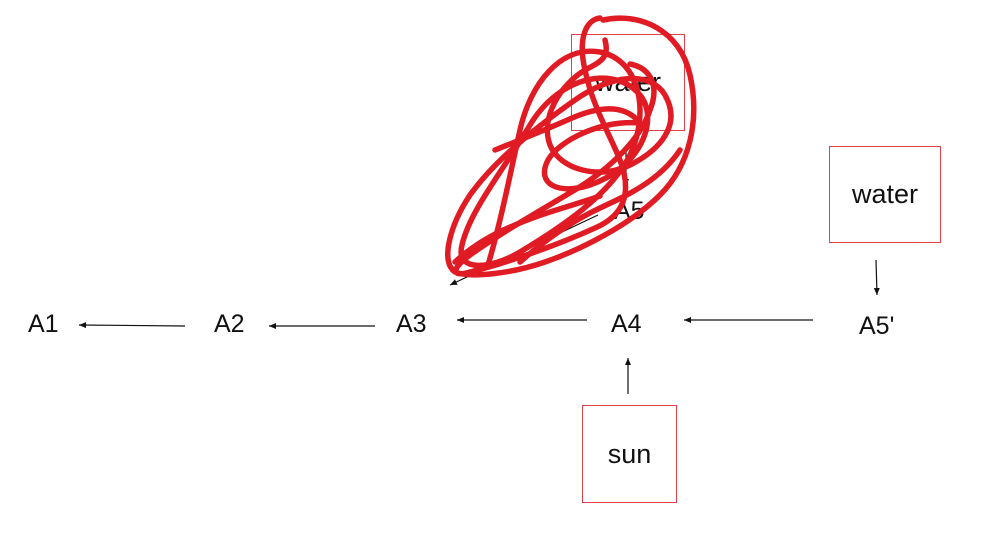 This screenshot has height=546, width=989. I want to click on water-box: water, so click(885, 194).